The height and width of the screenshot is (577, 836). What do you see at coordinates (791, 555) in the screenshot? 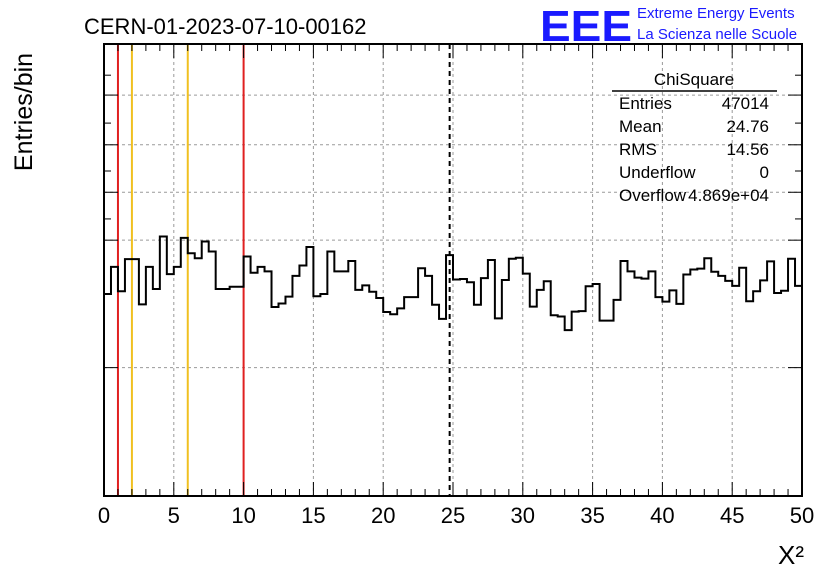
I see `x-axis-label: X²` at bounding box center [791, 555].